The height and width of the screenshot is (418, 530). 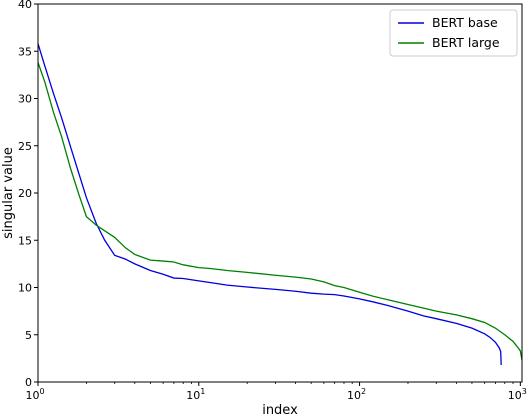 What do you see at coordinates (25, 193) in the screenshot?
I see `y-tick-label-4: 20` at bounding box center [25, 193].